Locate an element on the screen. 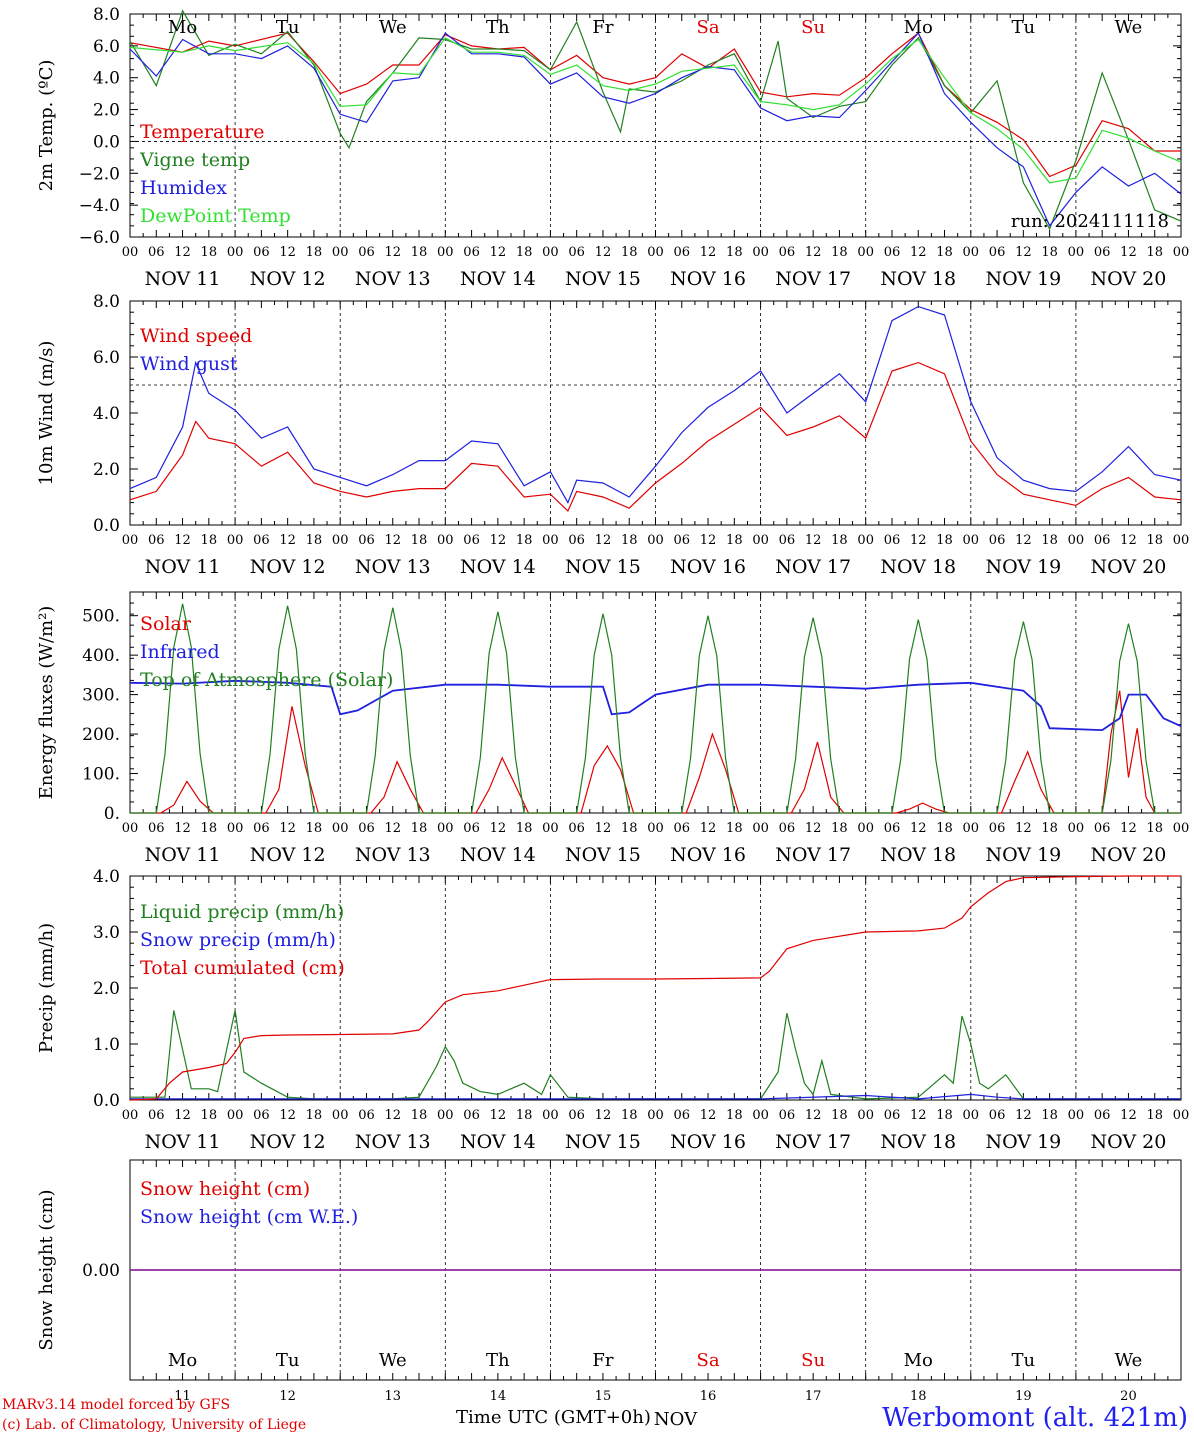 The image size is (1194, 1440). date-label: NOV 20 is located at coordinates (1129, 1142).